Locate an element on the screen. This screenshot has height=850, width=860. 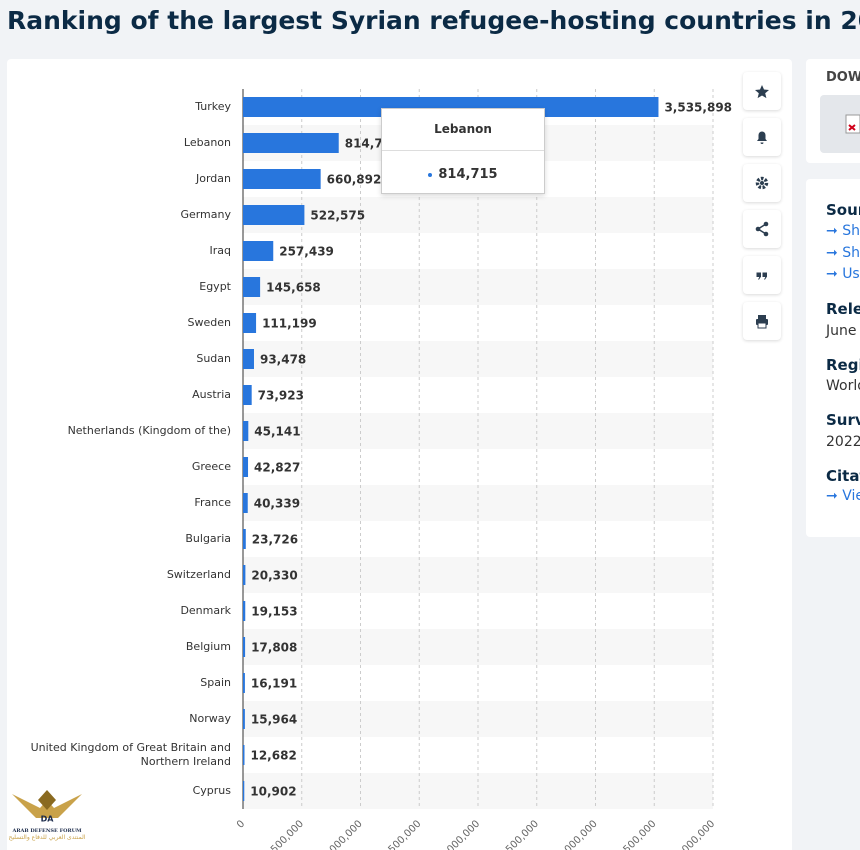
value-label: 73,923 is located at coordinates (281, 396).